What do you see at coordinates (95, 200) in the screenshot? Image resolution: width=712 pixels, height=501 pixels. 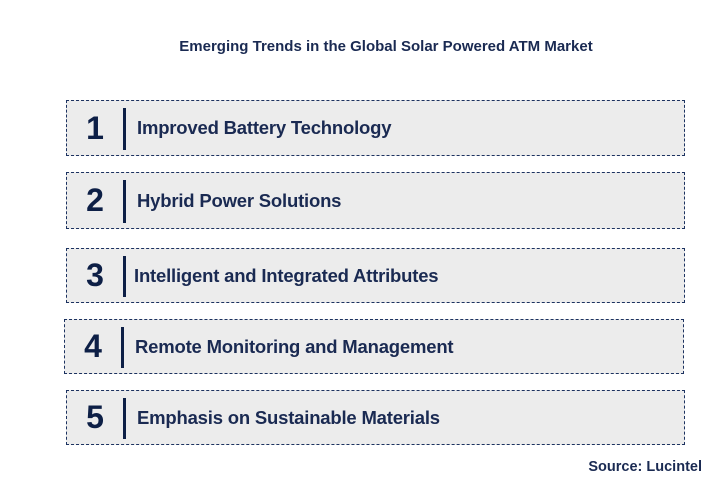 I see `trend-number: 2` at bounding box center [95, 200].